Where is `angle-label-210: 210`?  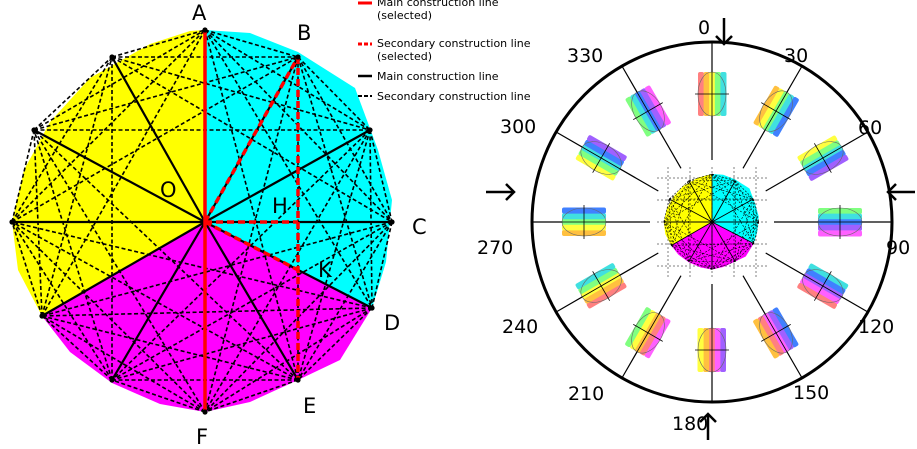 angle-label-210: 210 is located at coordinates (586, 394).